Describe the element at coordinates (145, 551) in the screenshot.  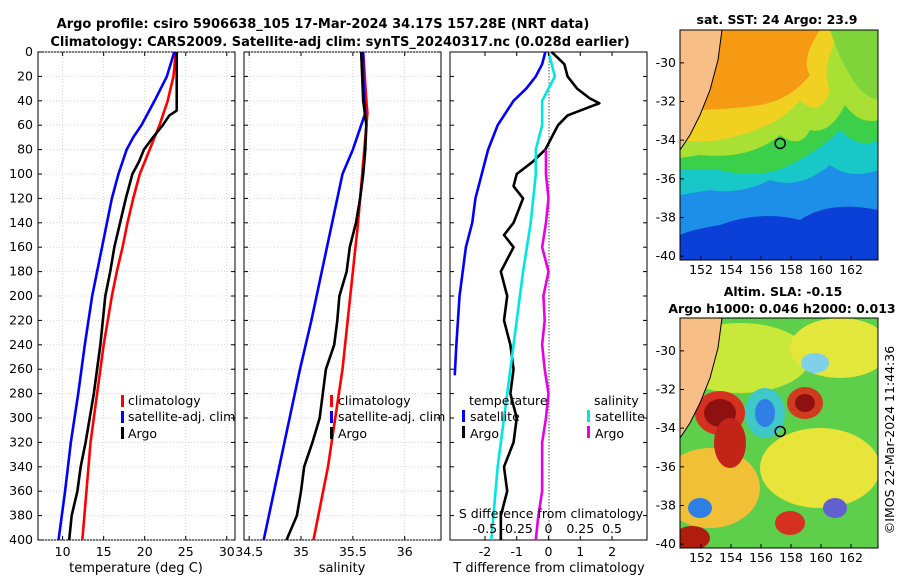
I see `x-tick-label: 20` at that location.